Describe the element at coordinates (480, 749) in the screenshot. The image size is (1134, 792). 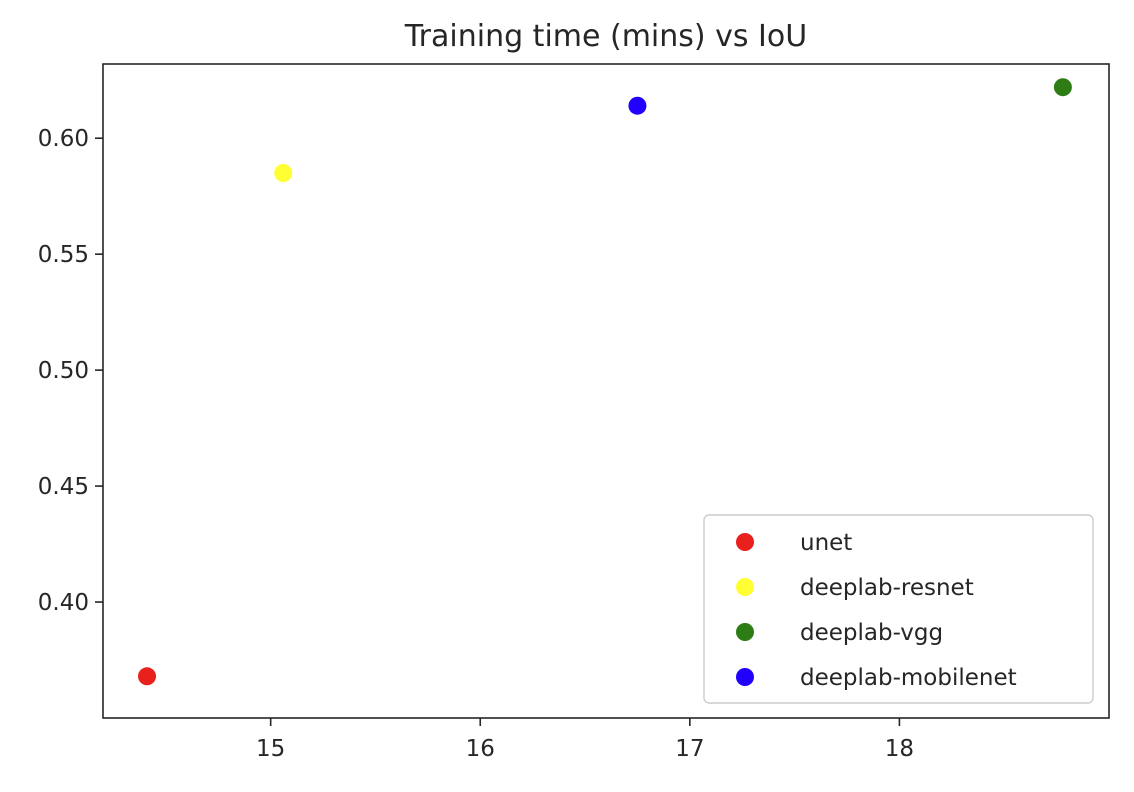
I see `x-tick-label: 16` at that location.